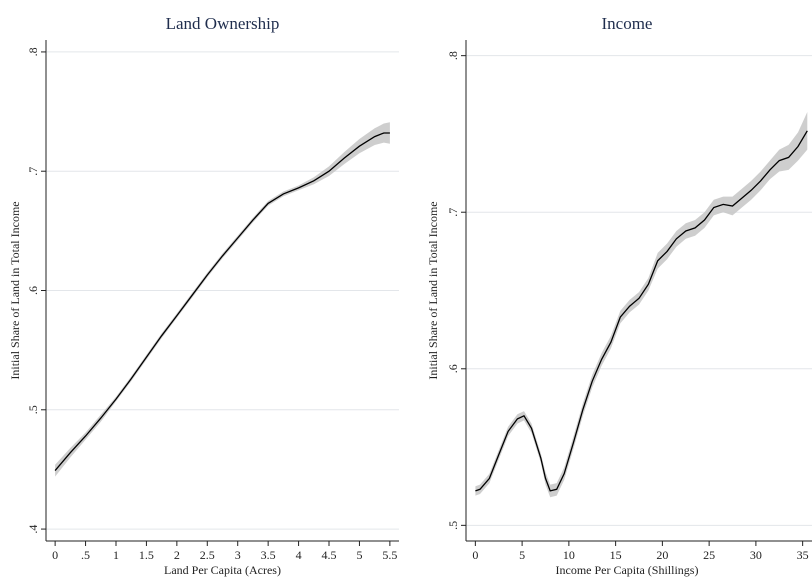 This screenshot has width=812, height=585. I want to click on x-tick-label: 3.5, so click(268, 555).